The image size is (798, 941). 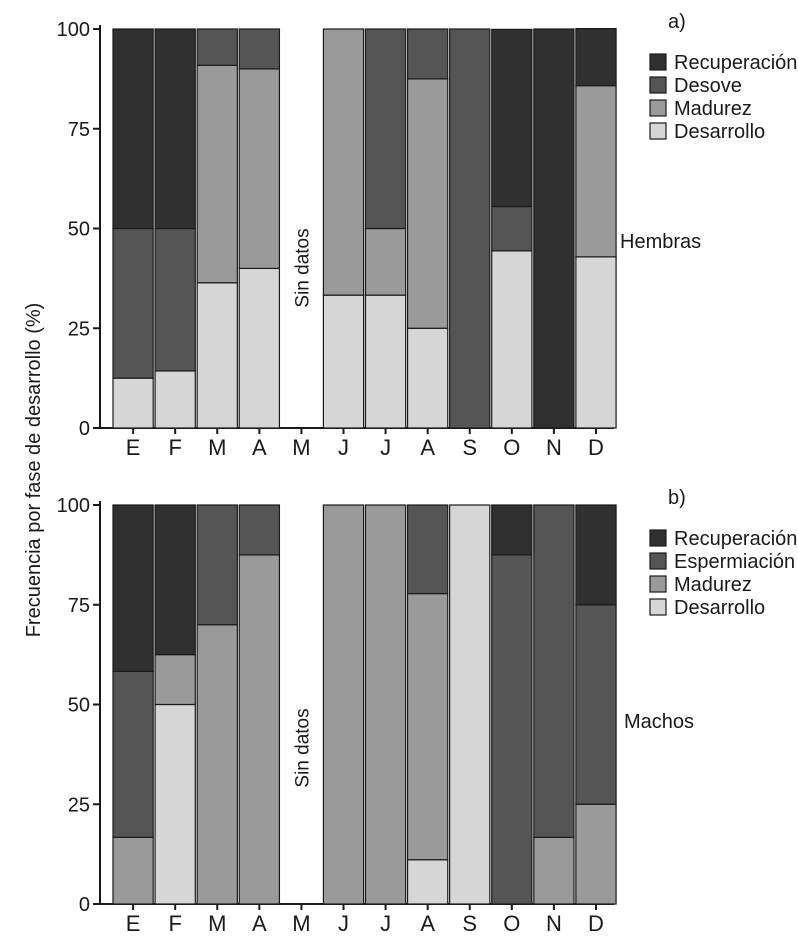 What do you see at coordinates (677, 498) in the screenshot?
I see `panel-label: b)` at bounding box center [677, 498].